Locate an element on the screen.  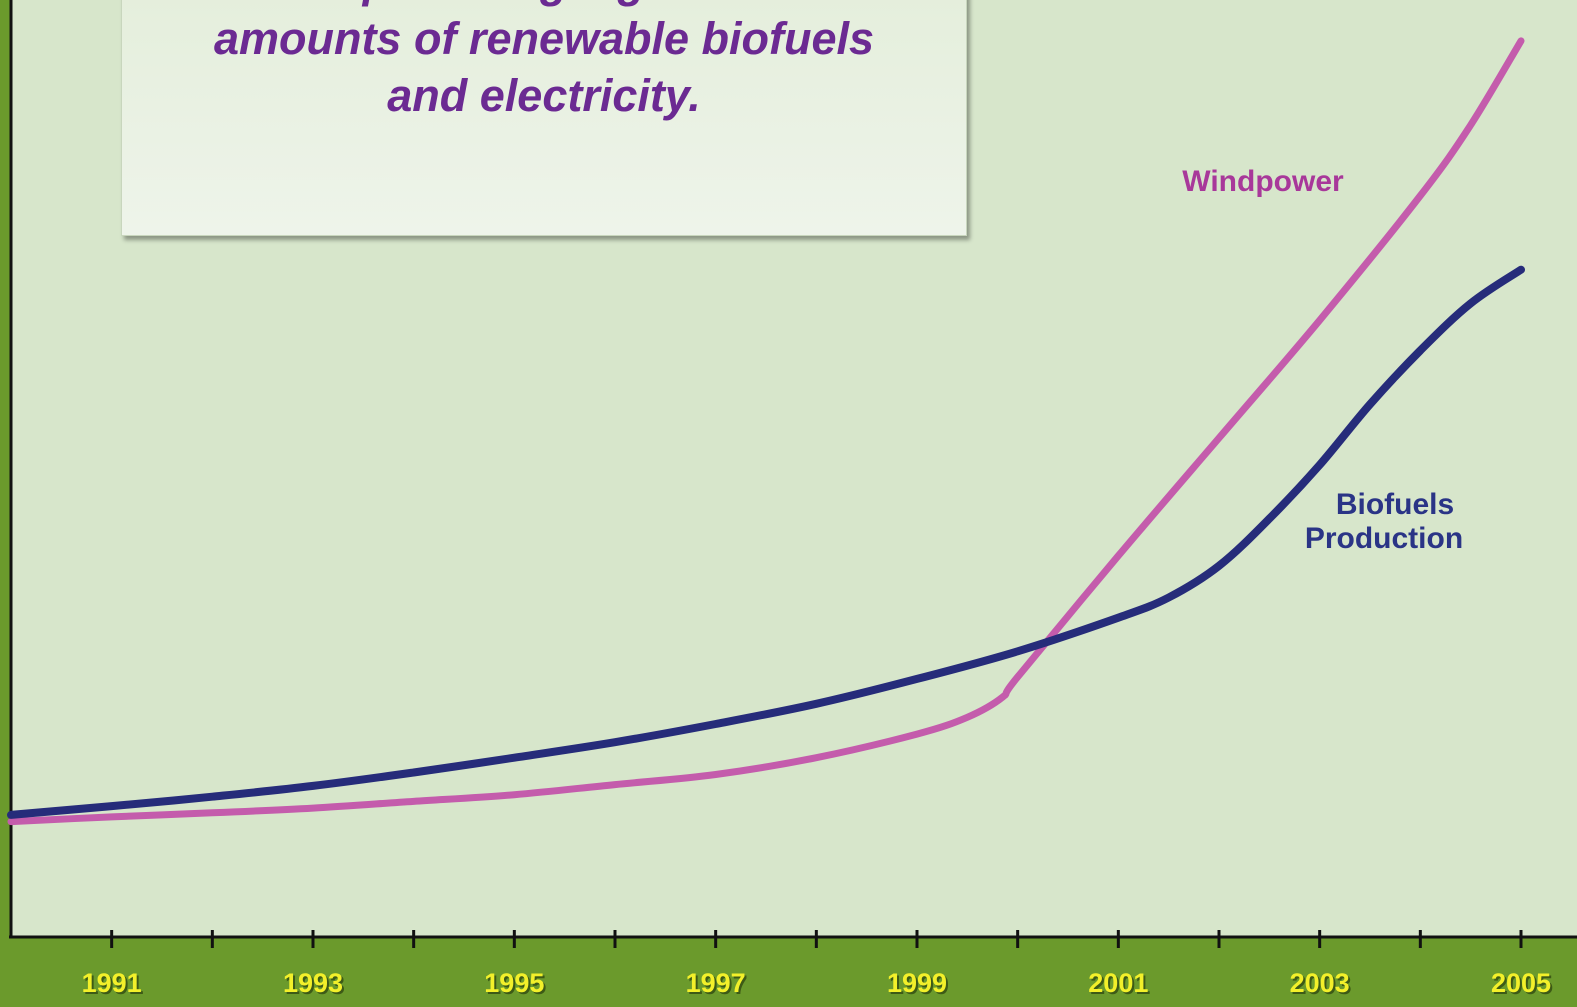
callout-line-2: amounts of renewable biofuels is located at coordinates (544, 38).